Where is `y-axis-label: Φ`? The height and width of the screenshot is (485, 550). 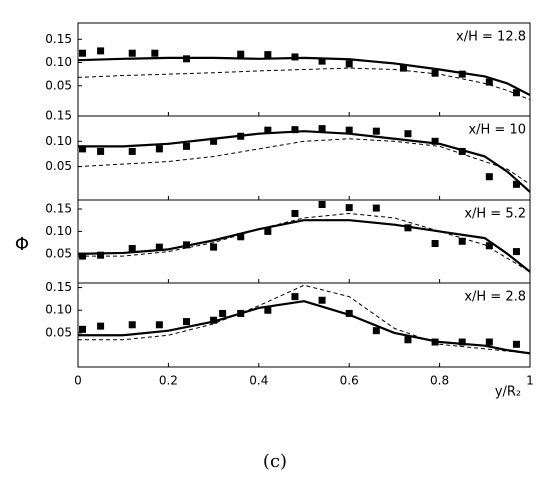 y-axis-label: Φ is located at coordinates (22, 244).